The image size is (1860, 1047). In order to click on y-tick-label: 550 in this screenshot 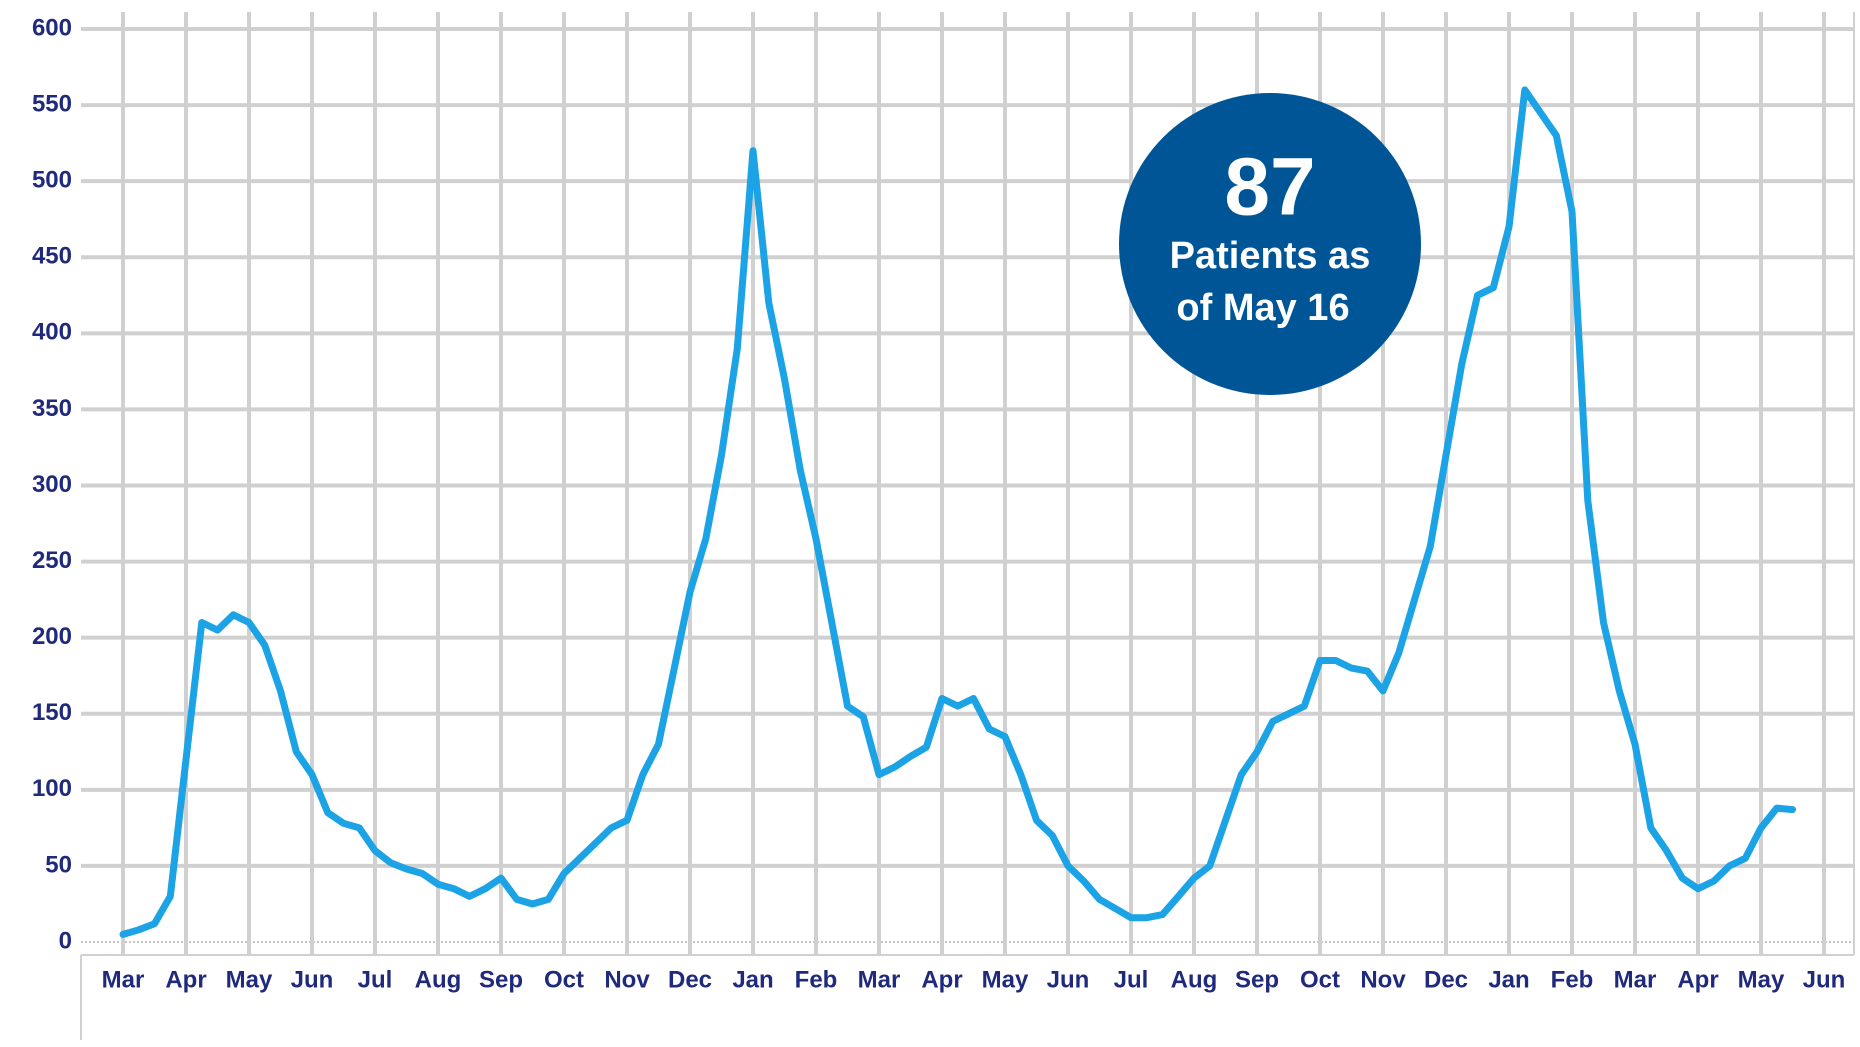, I will do `click(52, 103)`.